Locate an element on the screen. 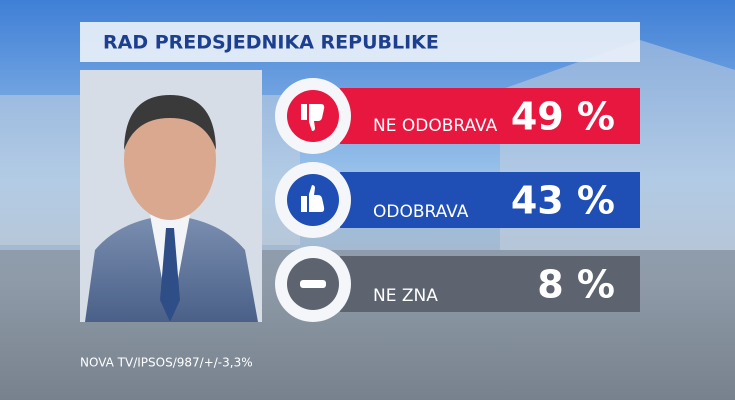  row-0: NE ODOBRAVA 49 % is located at coordinates (457, 116).